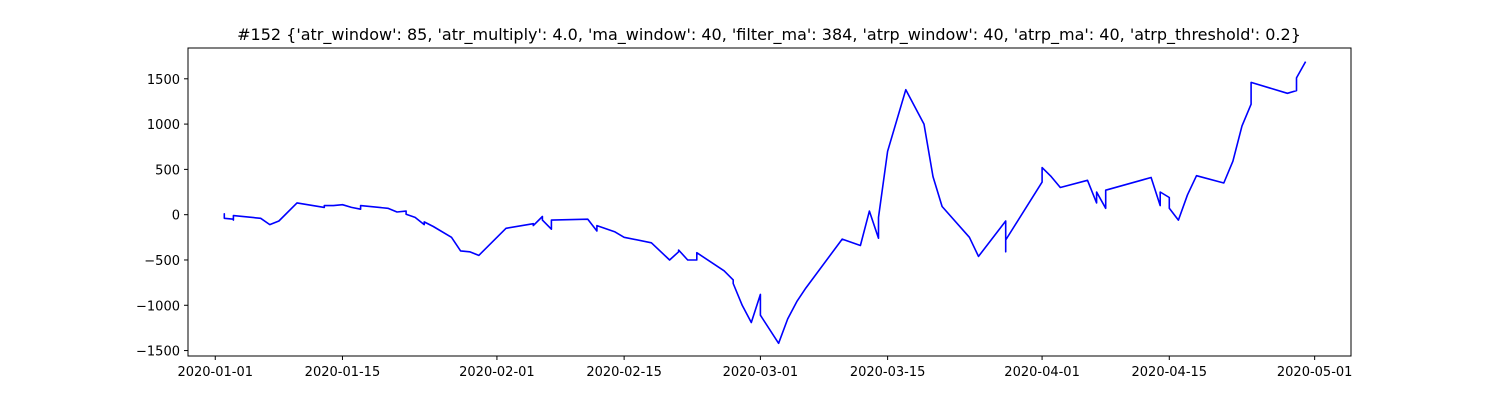 The width and height of the screenshot is (1500, 400). I want to click on x-tick-label: 2020-01-15, so click(343, 372).